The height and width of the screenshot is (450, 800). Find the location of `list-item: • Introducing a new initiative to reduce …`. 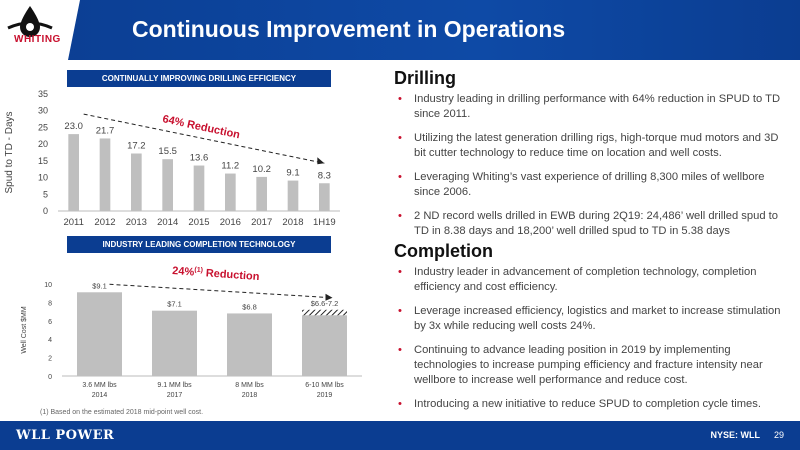

list-item: • Introducing a new initiative to reduce … is located at coordinates (579, 404).